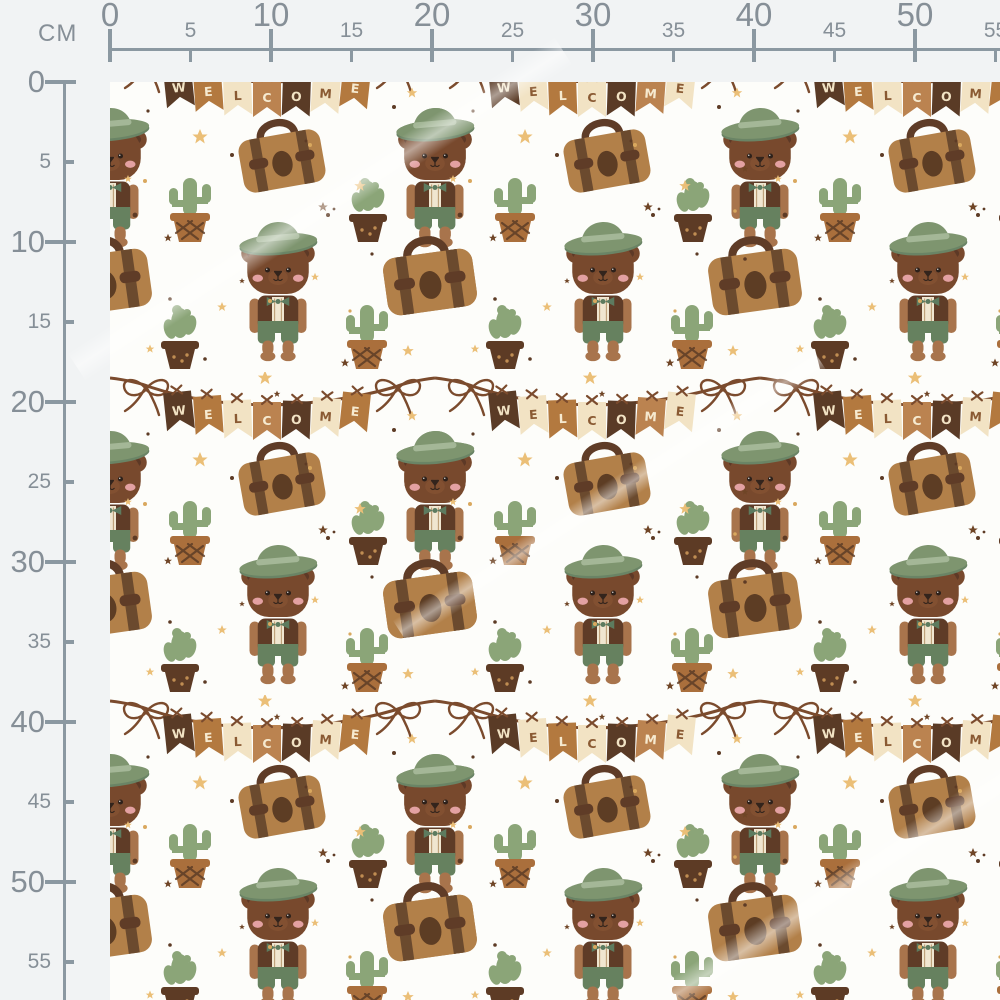  I want to click on ruler-horizontal-line, so click(555, 49).